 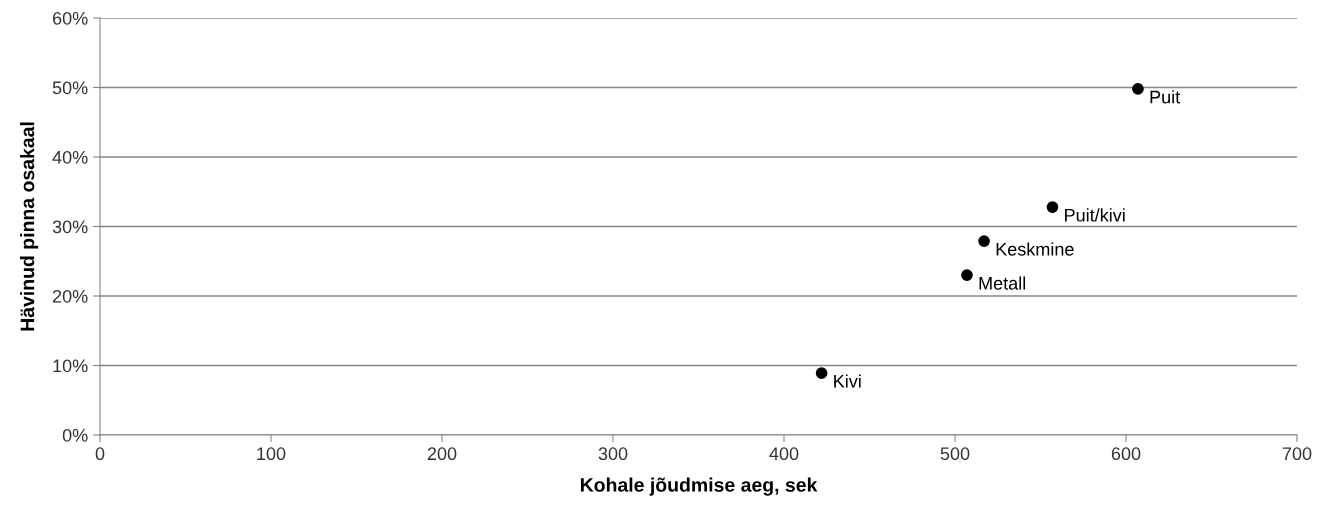 What do you see at coordinates (1002, 283) in the screenshot?
I see `annotation: Metall` at bounding box center [1002, 283].